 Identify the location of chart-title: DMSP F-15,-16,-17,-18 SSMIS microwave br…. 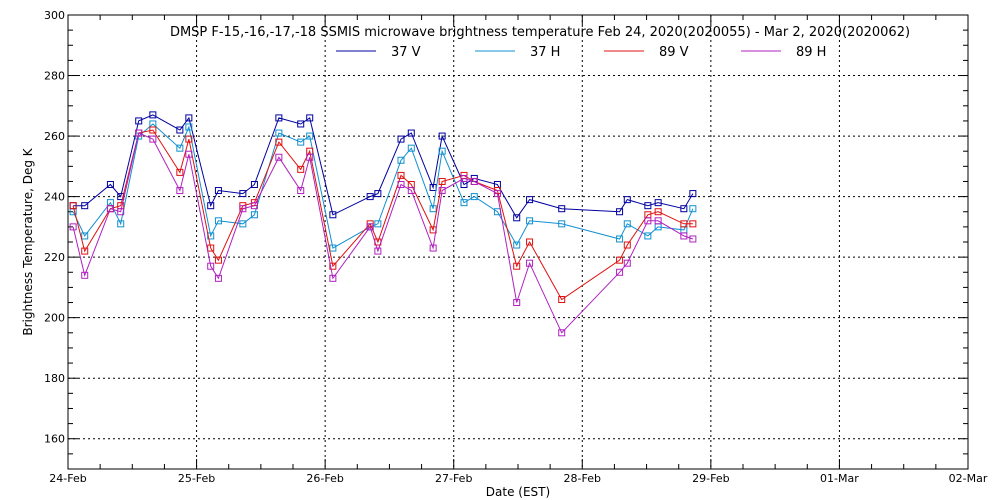
(540, 32).